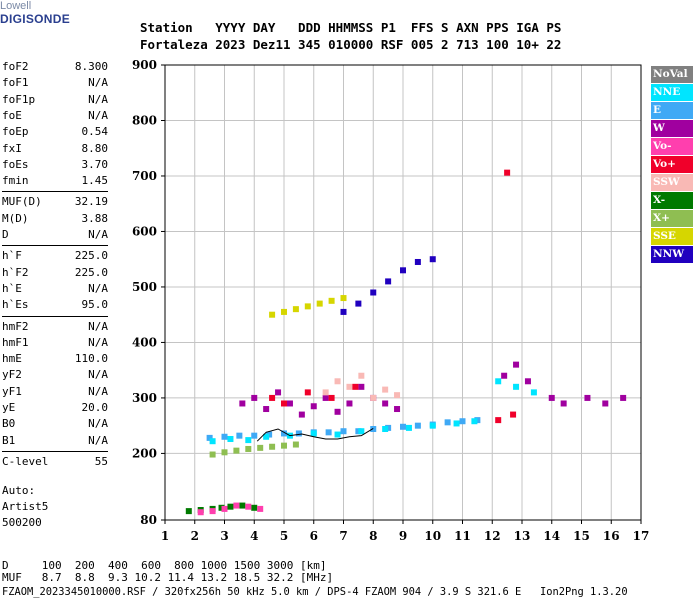 The width and height of the screenshot is (700, 600). I want to click on logo-digisonde: DIGISONDE, so click(35, 19).